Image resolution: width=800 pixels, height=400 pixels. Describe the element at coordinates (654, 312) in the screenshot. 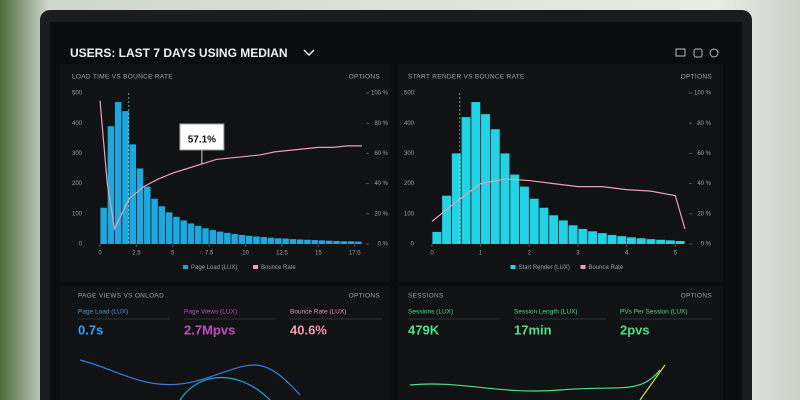

I see `kpi-label: PVs Per Session (LUX)` at that location.